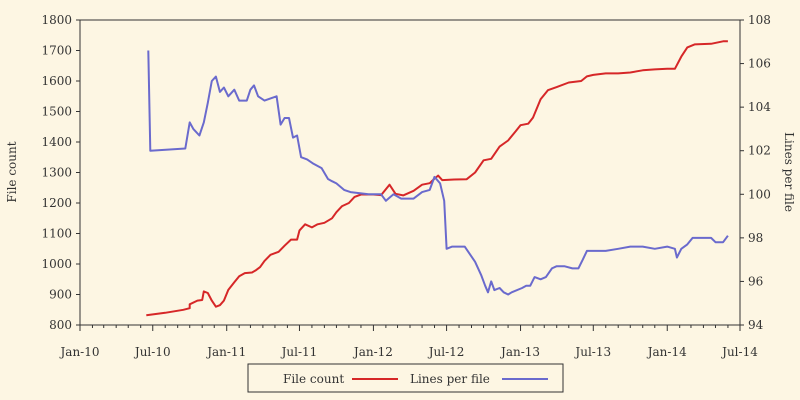 This screenshot has height=400, width=800. I want to click on y-left-tick-label: 1200, so click(56, 203).